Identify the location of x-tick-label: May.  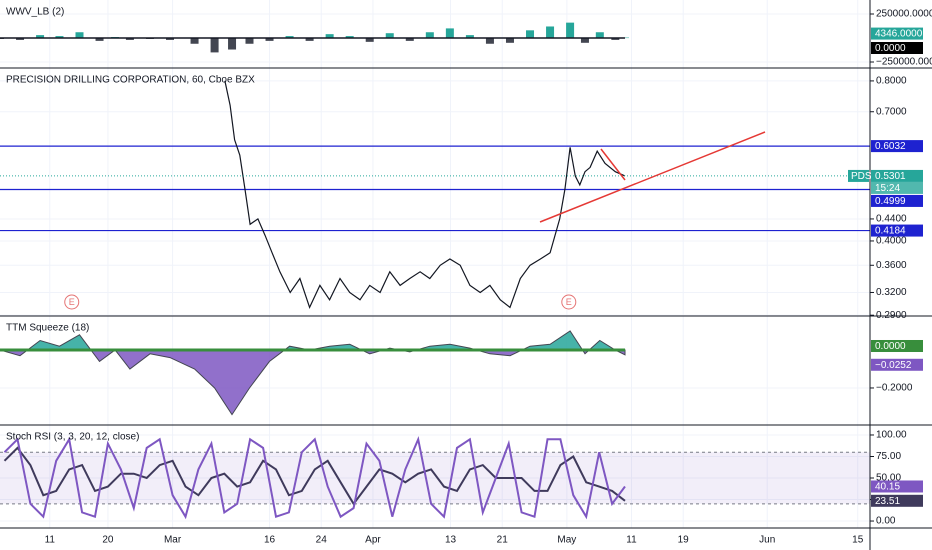
(566, 540).